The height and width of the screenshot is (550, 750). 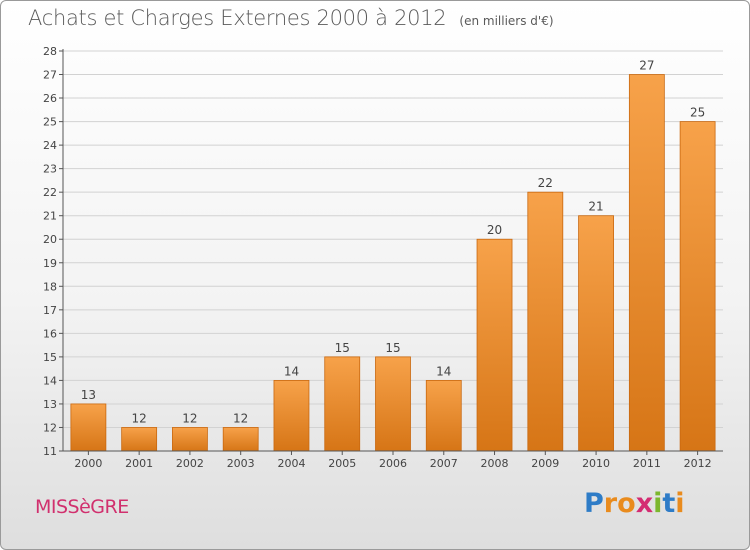 I want to click on bar-2004, so click(x=291, y=416).